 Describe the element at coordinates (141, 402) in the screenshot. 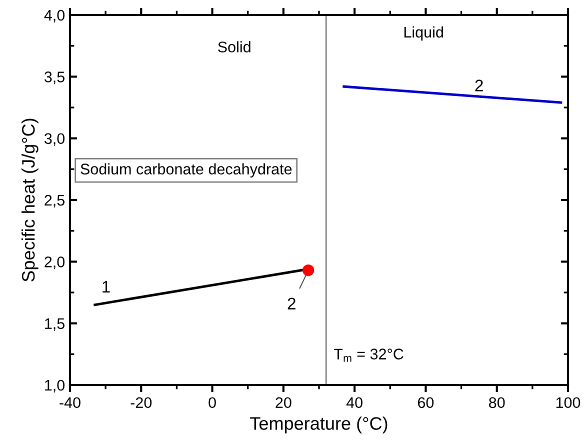

I see `x-tick-label: -20` at that location.